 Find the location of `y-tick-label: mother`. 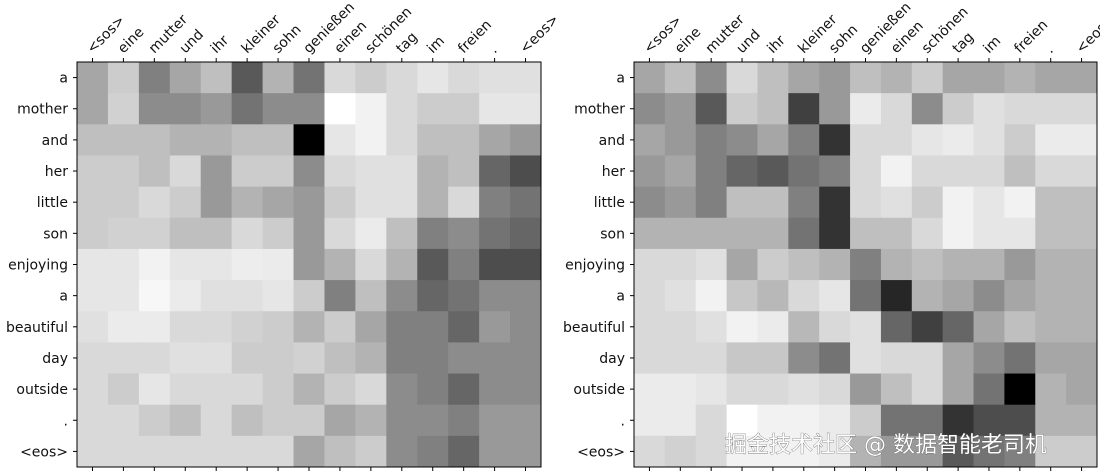

y-tick-label: mother is located at coordinates (42, 110).